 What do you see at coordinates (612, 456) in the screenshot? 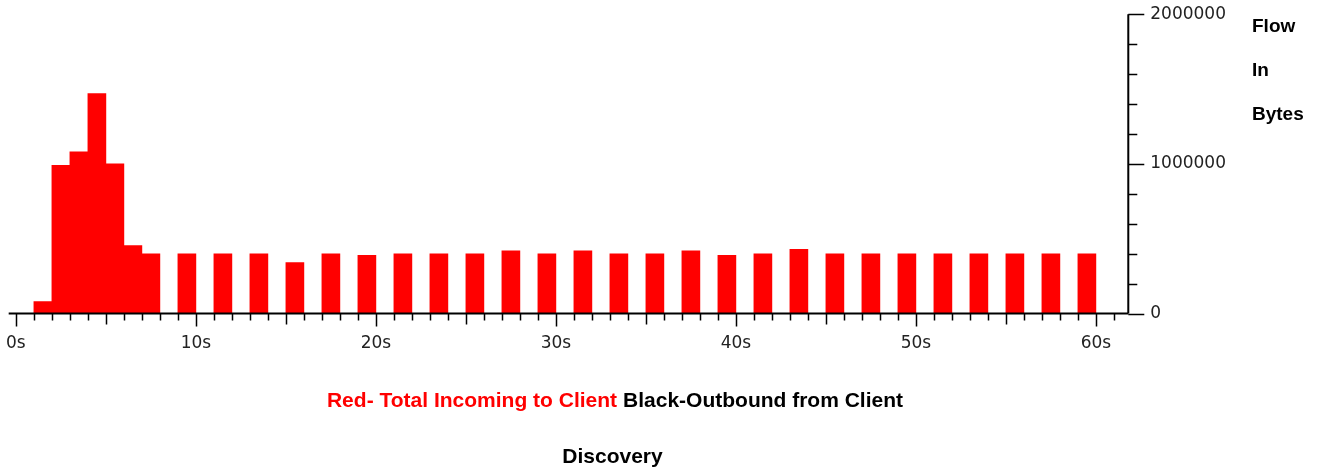
I see `text: Discovery` at bounding box center [612, 456].